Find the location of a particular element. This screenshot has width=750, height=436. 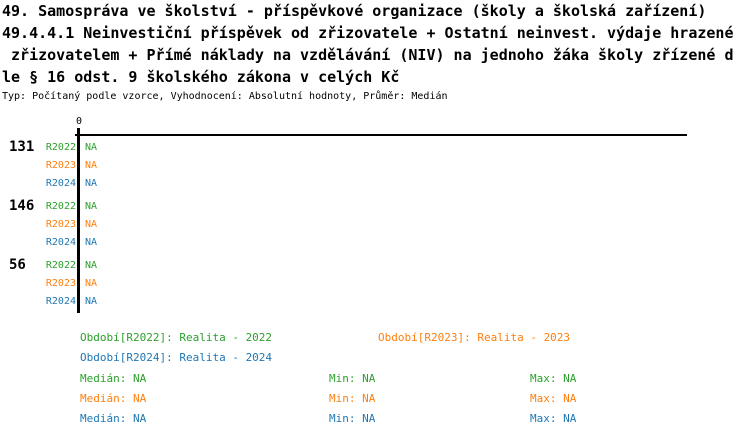

x-axis-line is located at coordinates (381, 135).